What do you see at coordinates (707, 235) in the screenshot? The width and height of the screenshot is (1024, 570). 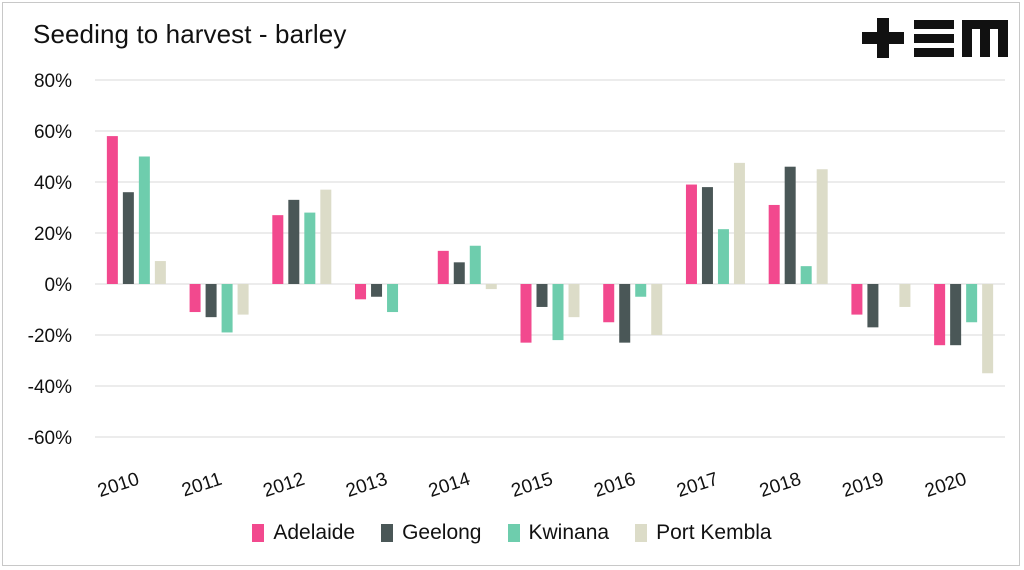 I see `bar-geelong-2017` at bounding box center [707, 235].